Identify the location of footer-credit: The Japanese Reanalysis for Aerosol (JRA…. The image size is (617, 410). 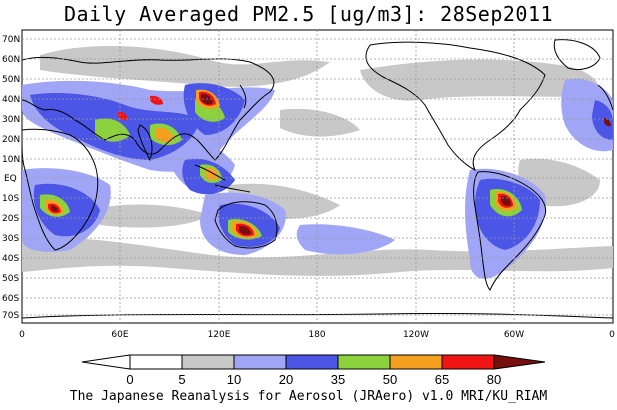
(308, 396).